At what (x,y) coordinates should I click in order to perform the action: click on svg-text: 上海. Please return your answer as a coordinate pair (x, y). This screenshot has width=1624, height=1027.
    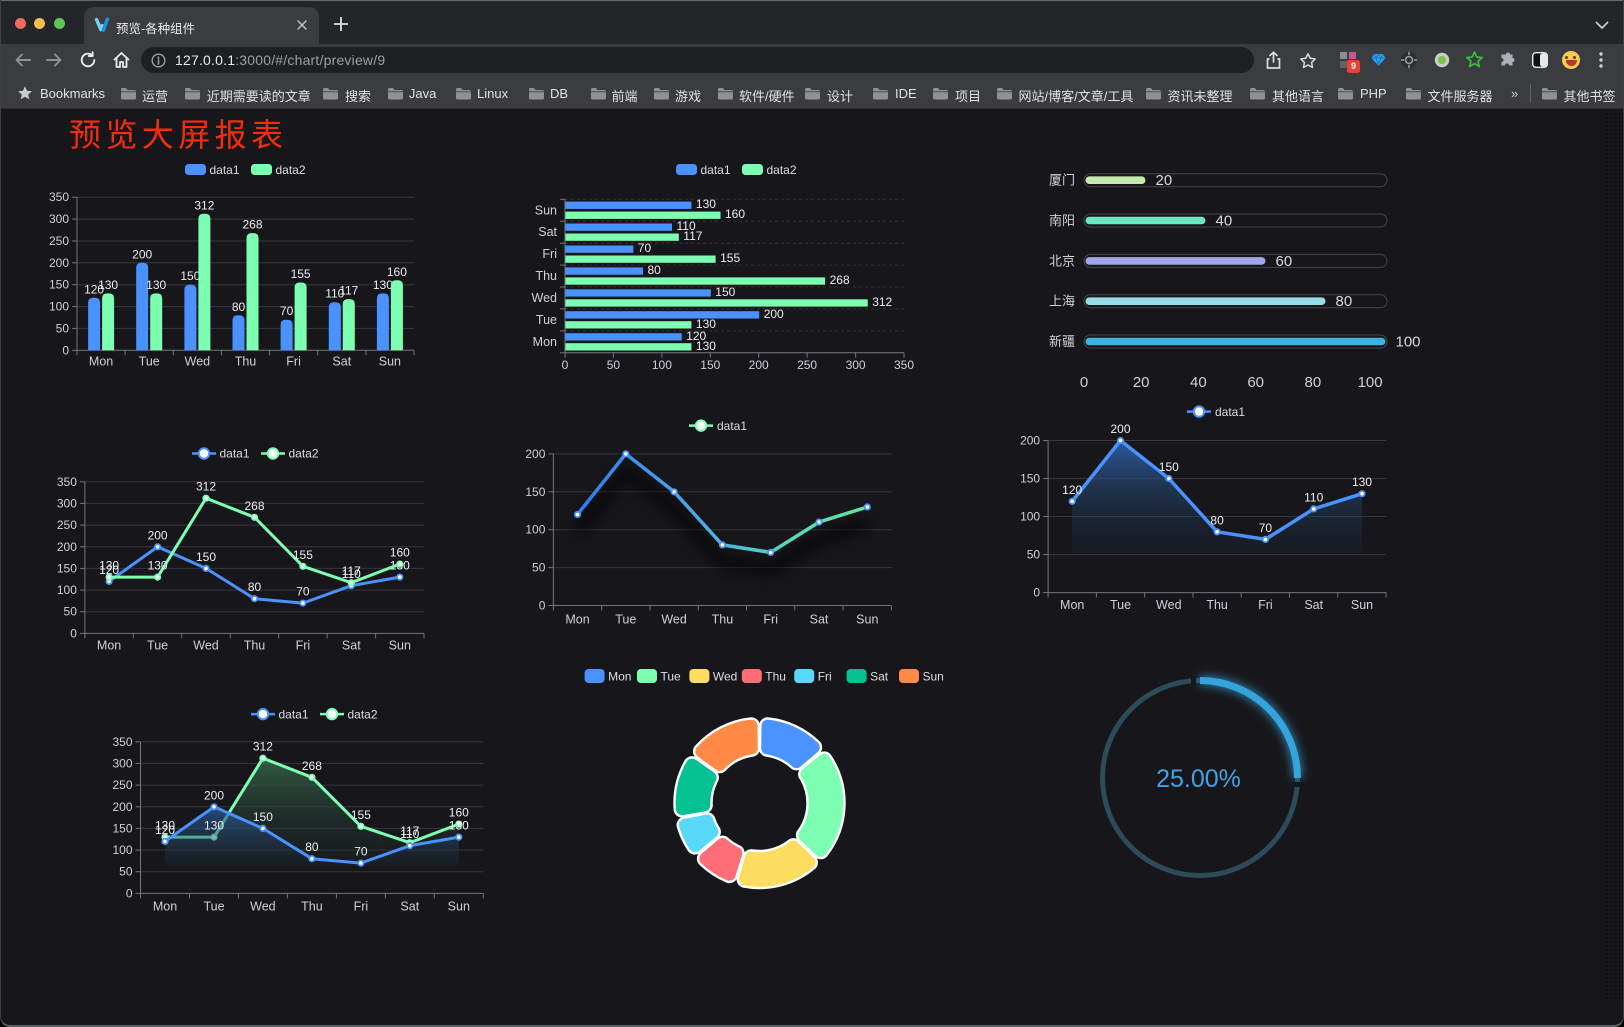
    Looking at the image, I should click on (1062, 301).